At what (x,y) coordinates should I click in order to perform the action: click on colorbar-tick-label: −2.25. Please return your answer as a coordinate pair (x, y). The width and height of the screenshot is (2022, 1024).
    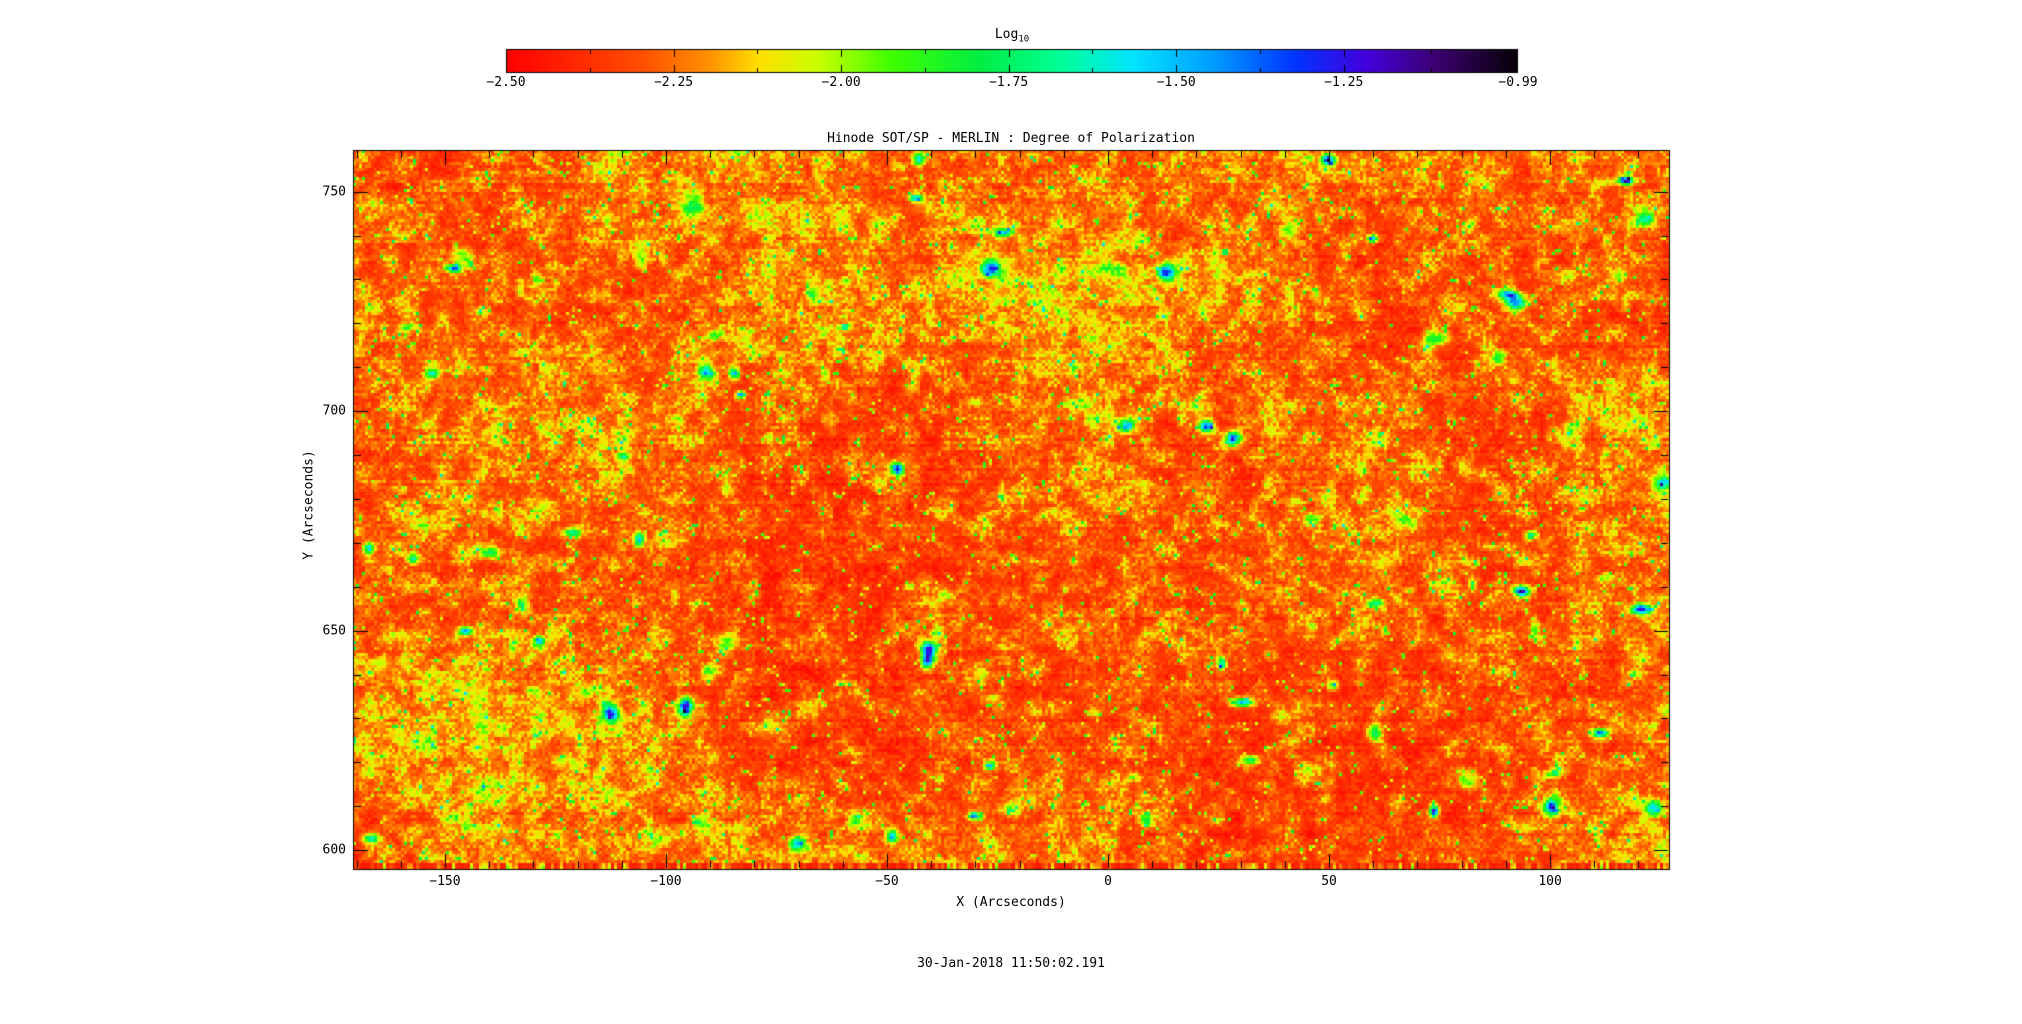
    Looking at the image, I should click on (673, 82).